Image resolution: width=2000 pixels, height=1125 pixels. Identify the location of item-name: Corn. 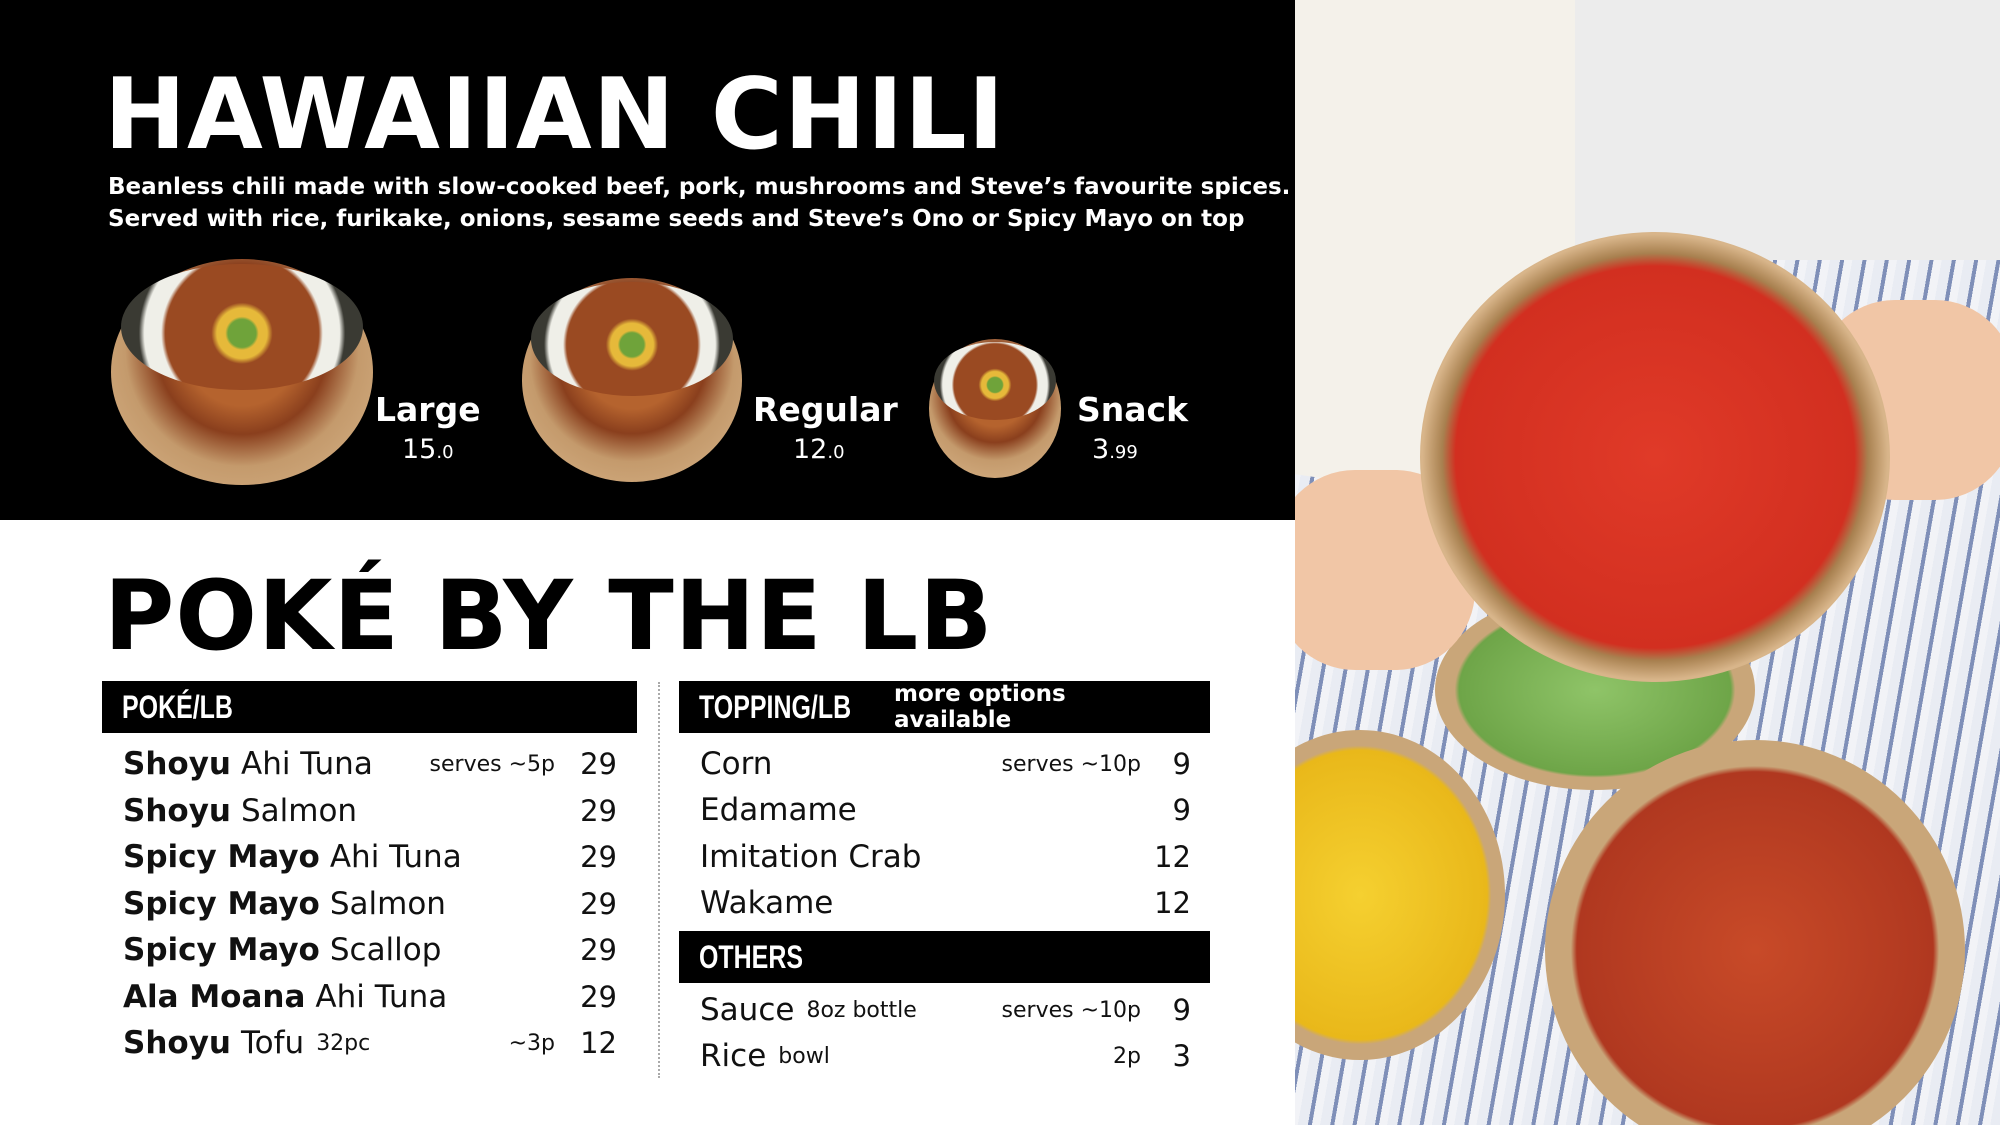
(736, 764).